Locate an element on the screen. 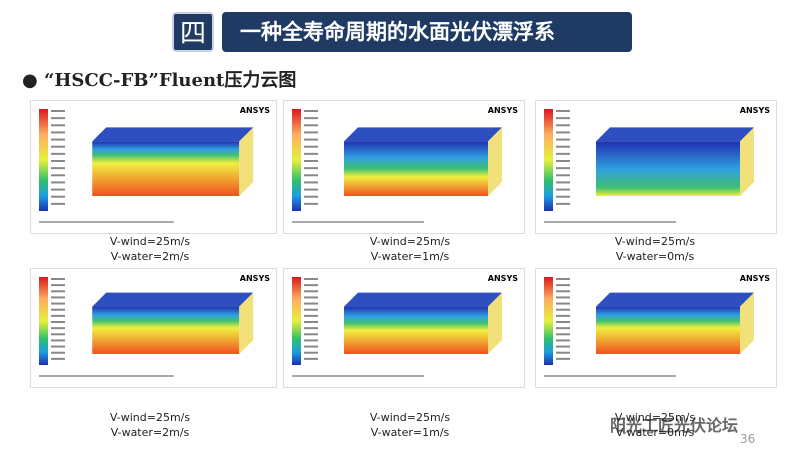  section-title: ● “HSCC-FB”Fluent压力云图 is located at coordinates (159, 79).